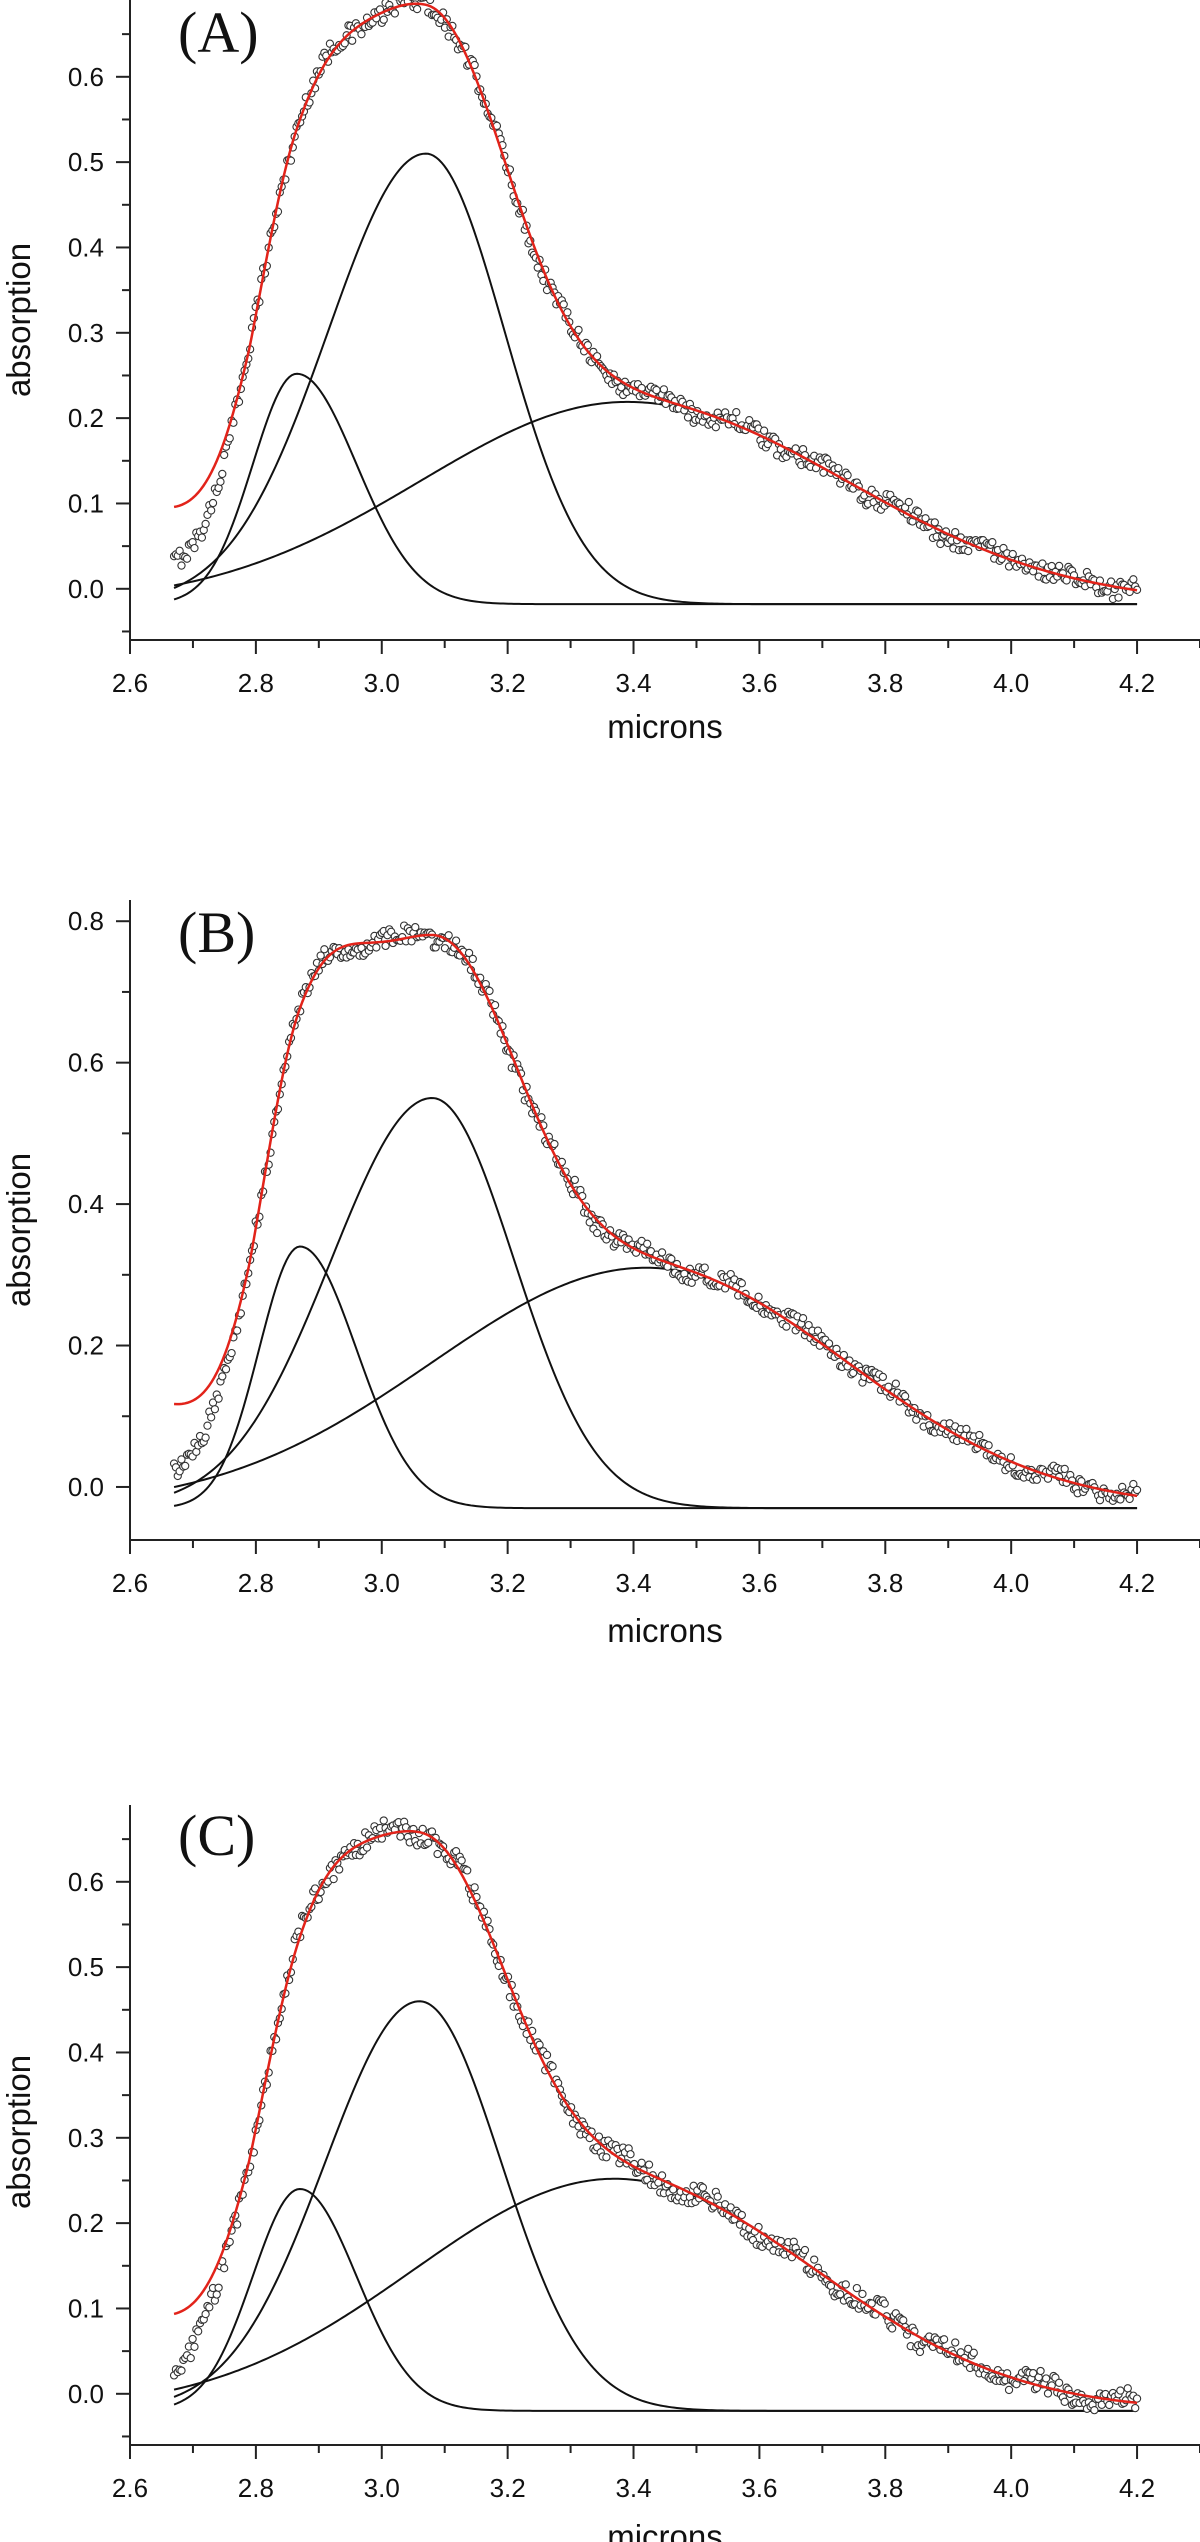 The height and width of the screenshot is (2542, 1200). What do you see at coordinates (86, 2052) in the screenshot?
I see `y-tick-label: 0.4` at bounding box center [86, 2052].